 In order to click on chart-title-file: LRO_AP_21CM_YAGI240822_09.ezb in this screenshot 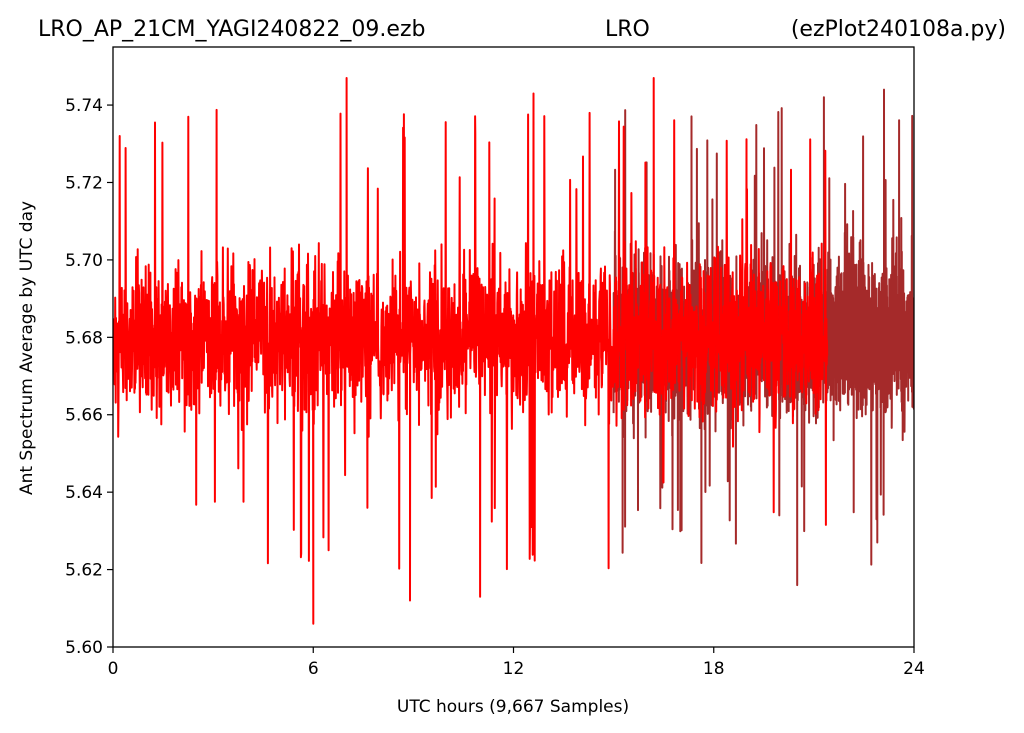, I will do `click(231, 29)`.